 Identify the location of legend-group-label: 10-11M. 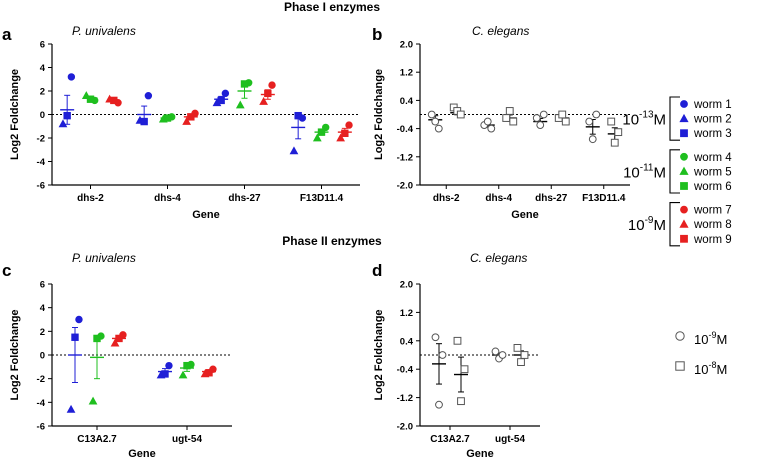
(644, 171).